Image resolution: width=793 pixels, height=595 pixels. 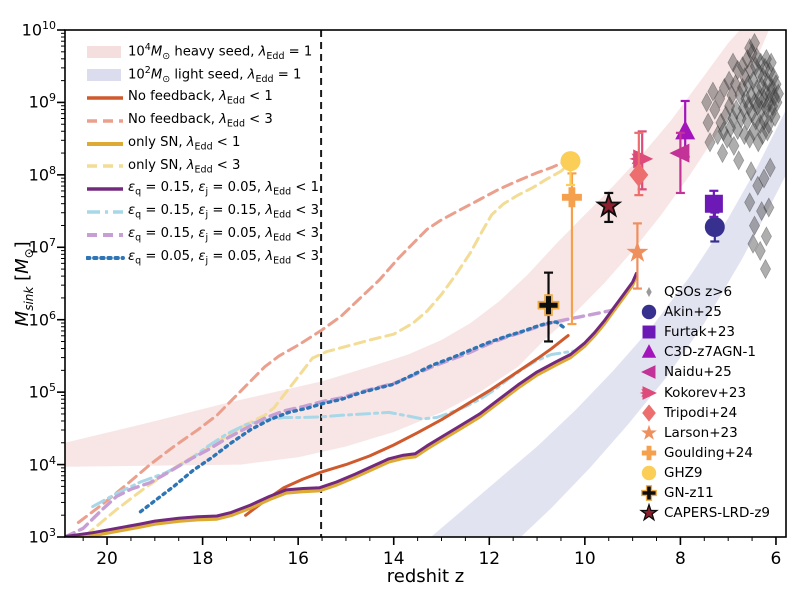 I want to click on legend-item-only-sn-ledd3: only SN, λEdd < 3, so click(x=201, y=166).